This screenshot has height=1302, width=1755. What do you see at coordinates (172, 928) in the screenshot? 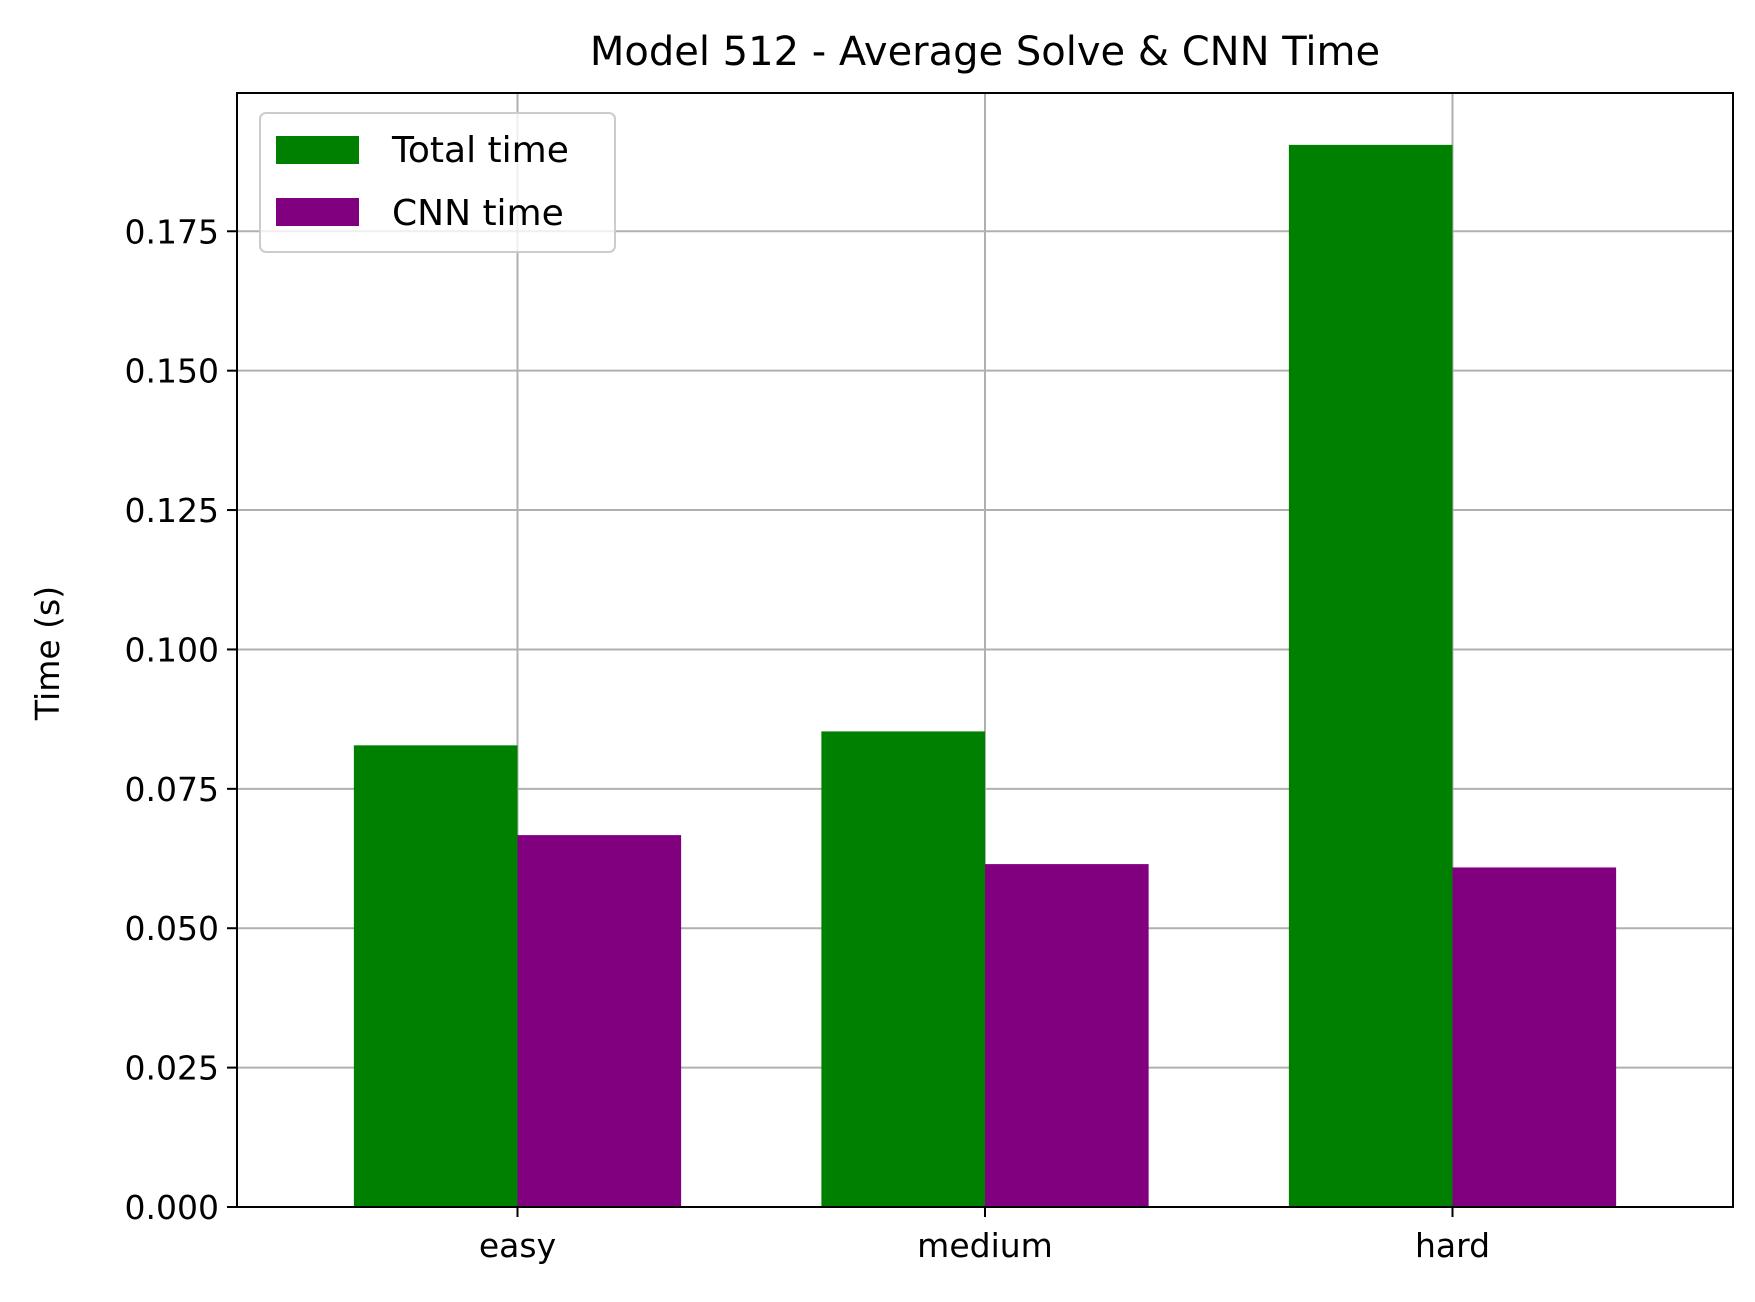
I see `y-tick-label: 0.050` at bounding box center [172, 928].